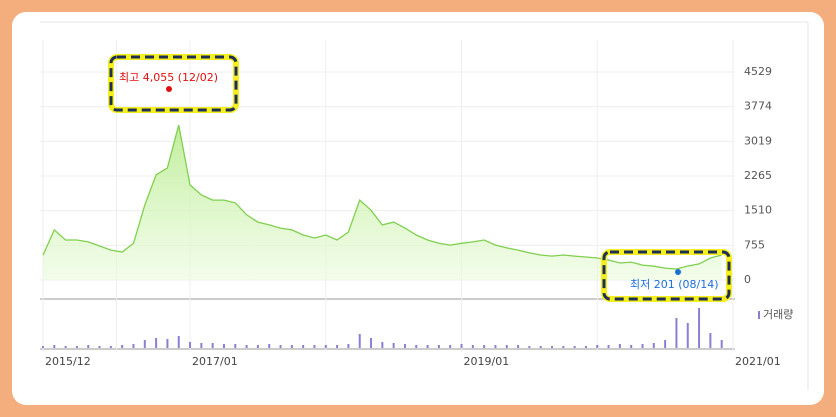 Image resolution: width=836 pixels, height=417 pixels. What do you see at coordinates (758, 361) in the screenshot?
I see `x-tick-label: 2021/01` at bounding box center [758, 361].